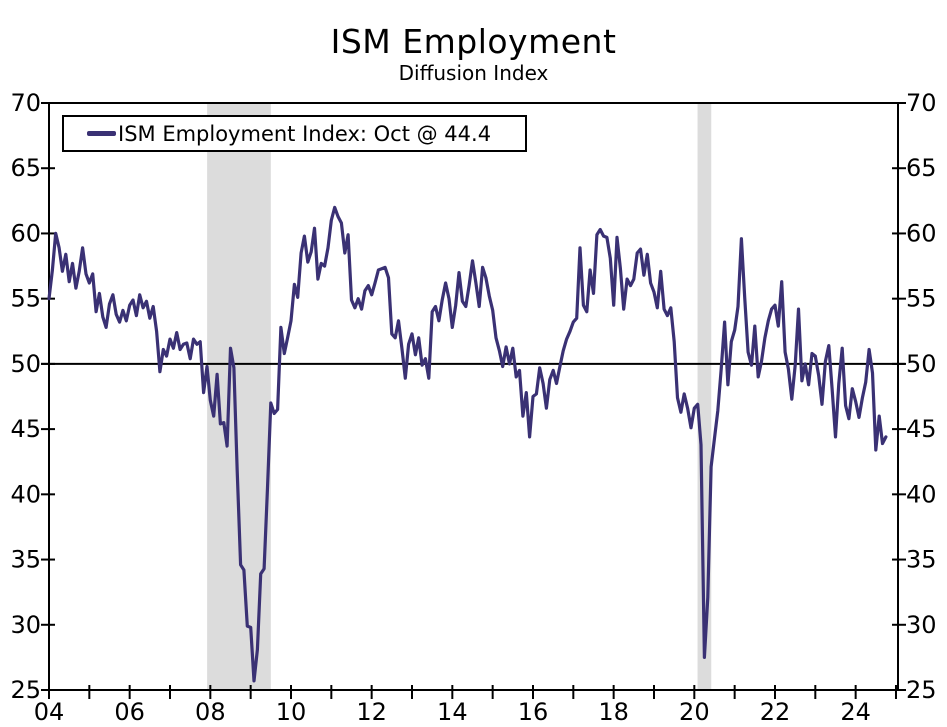  I want to click on x-axis-label: 20, so click(694, 712).